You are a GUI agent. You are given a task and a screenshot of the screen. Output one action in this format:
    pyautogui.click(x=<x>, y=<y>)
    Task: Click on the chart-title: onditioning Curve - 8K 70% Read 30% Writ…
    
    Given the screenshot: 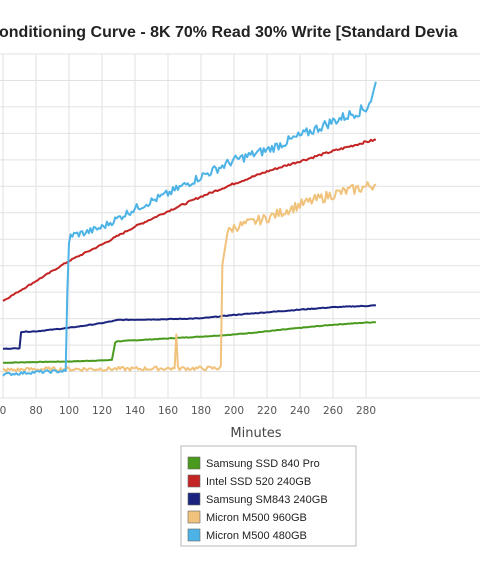 What is the action you would take?
    pyautogui.click(x=229, y=32)
    